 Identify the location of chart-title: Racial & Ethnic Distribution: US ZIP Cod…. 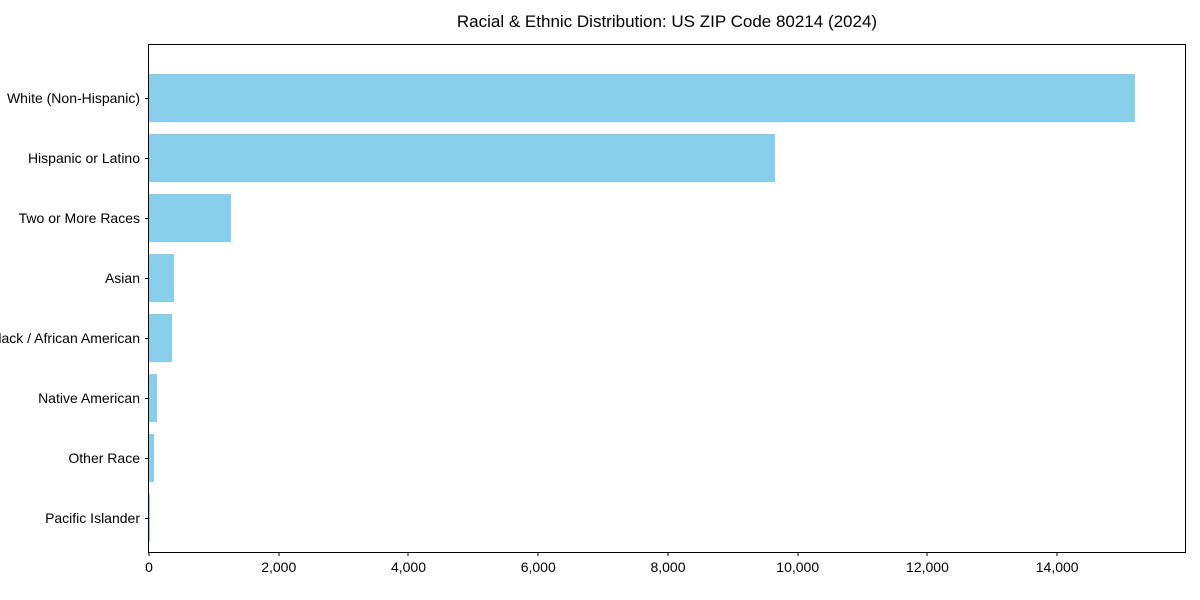
(667, 21).